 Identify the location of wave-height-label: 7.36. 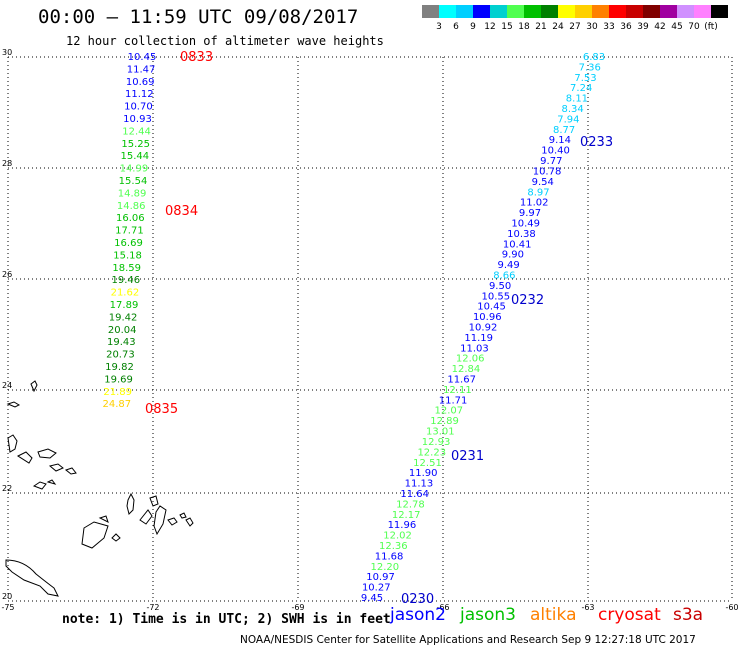
(590, 67).